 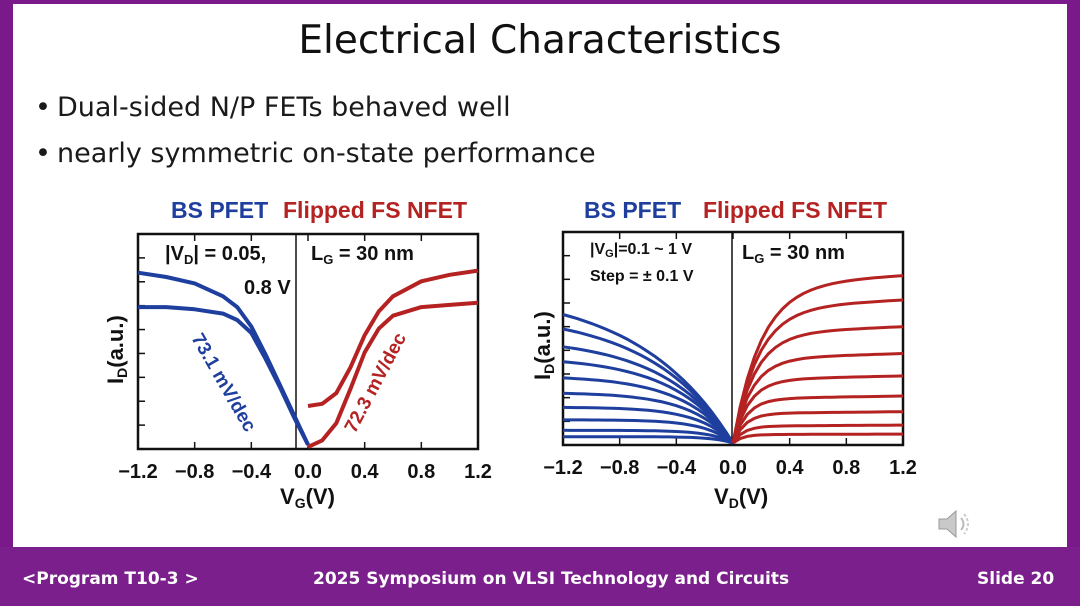 What do you see at coordinates (137, 472) in the screenshot?
I see `left-xtick-label: −1.2` at bounding box center [137, 472].